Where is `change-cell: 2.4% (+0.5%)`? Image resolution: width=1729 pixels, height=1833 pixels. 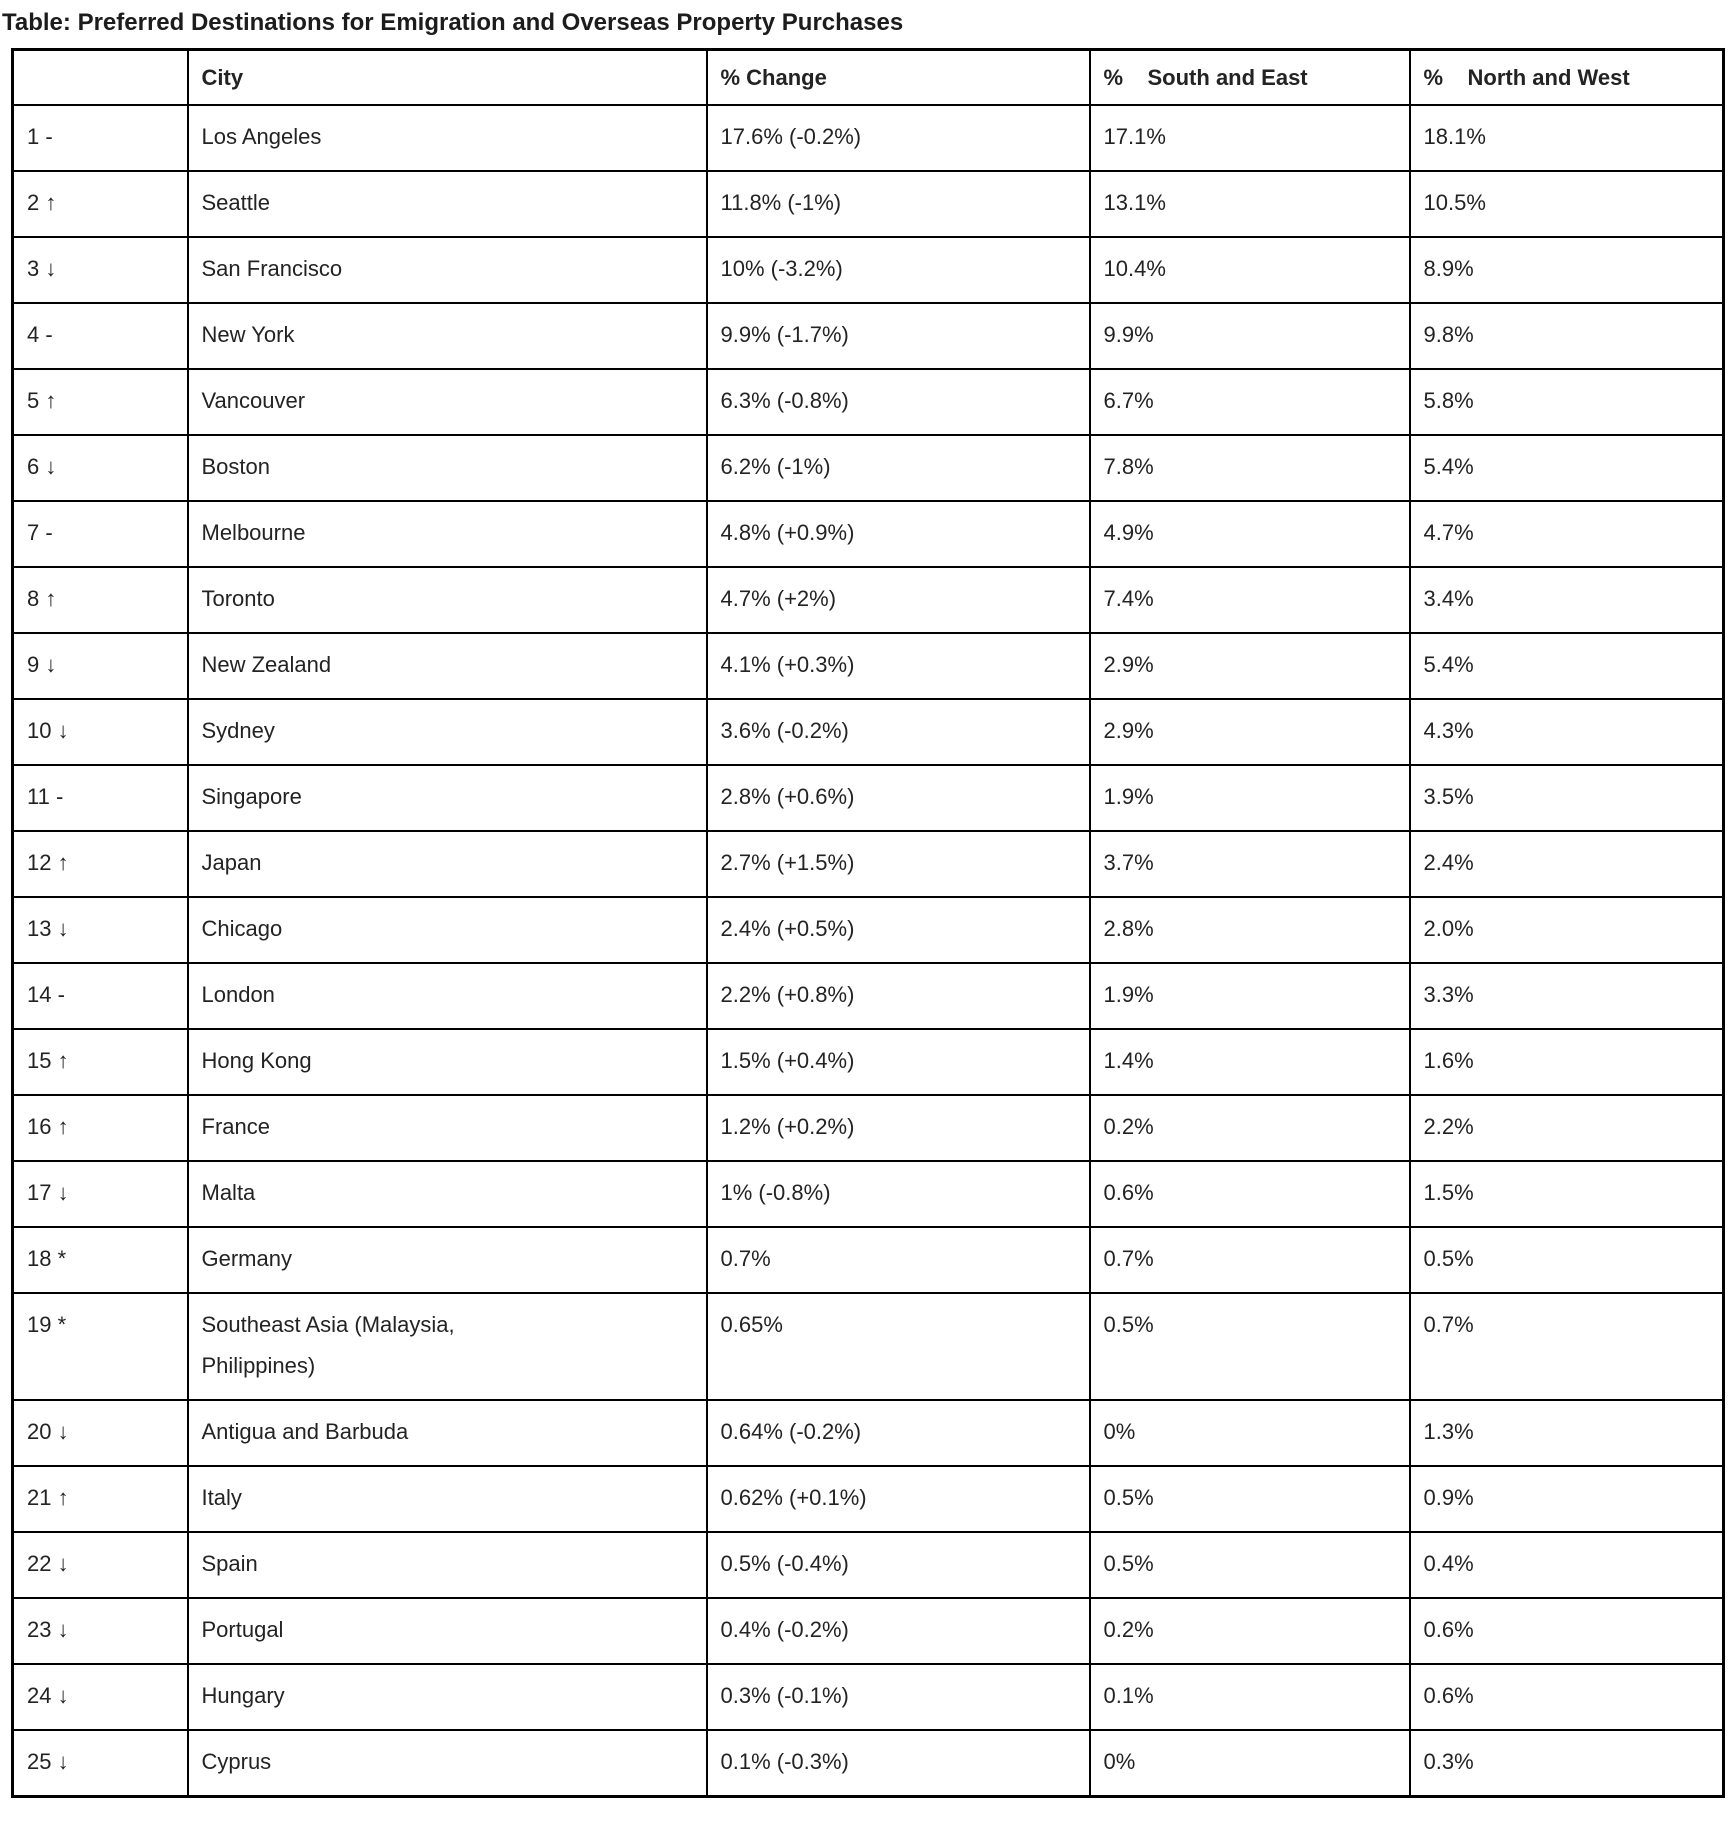 change-cell: 2.4% (+0.5%) is located at coordinates (898, 930).